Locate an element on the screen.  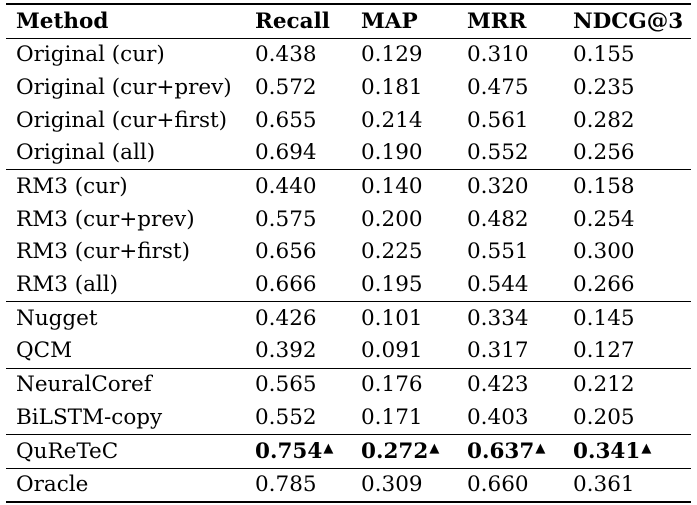
mrr-cell: 0.561 is located at coordinates (498, 120).